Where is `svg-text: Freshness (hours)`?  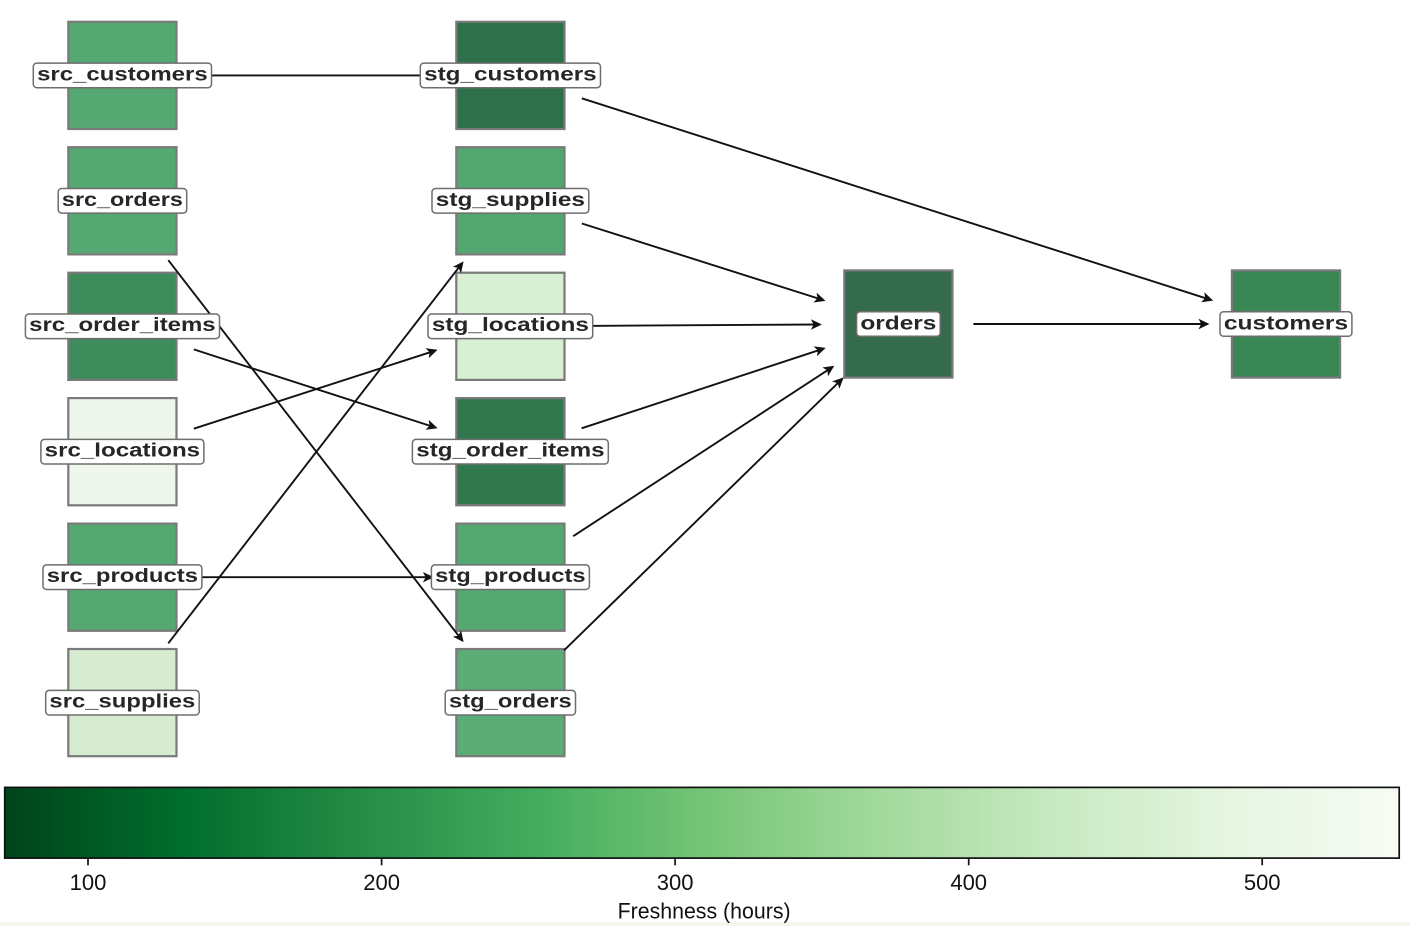 svg-text: Freshness (hours) is located at coordinates (704, 910).